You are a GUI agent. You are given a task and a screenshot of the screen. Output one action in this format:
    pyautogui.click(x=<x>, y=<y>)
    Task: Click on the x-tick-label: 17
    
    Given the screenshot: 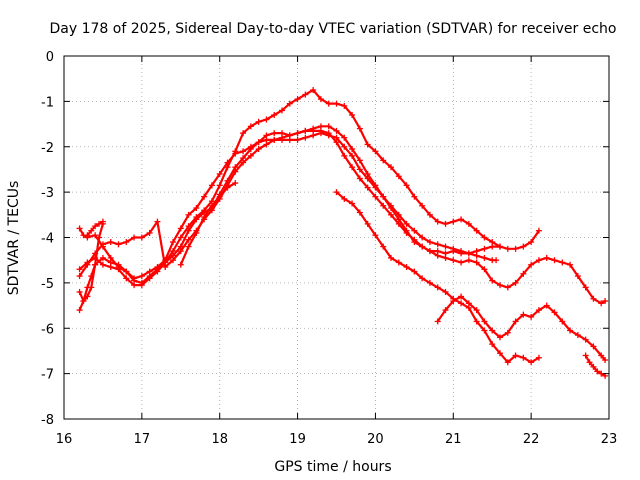 What is the action you would take?
    pyautogui.click(x=142, y=439)
    